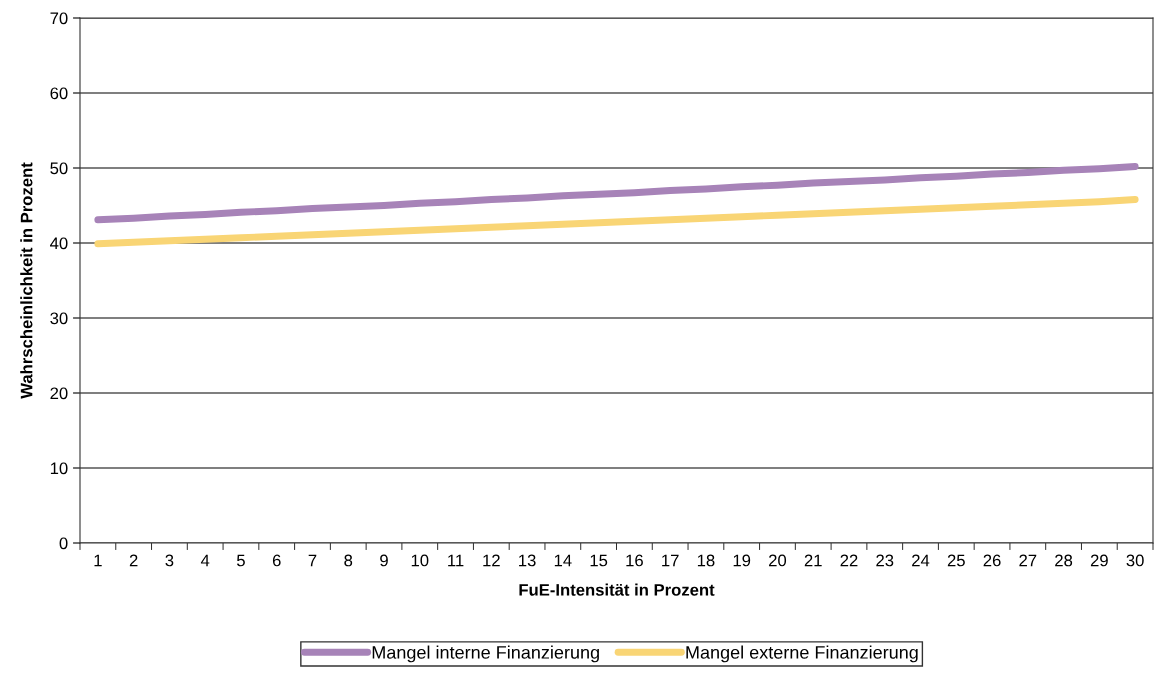 This screenshot has height=675, width=1154. I want to click on x-tick-label: 18, so click(706, 560).